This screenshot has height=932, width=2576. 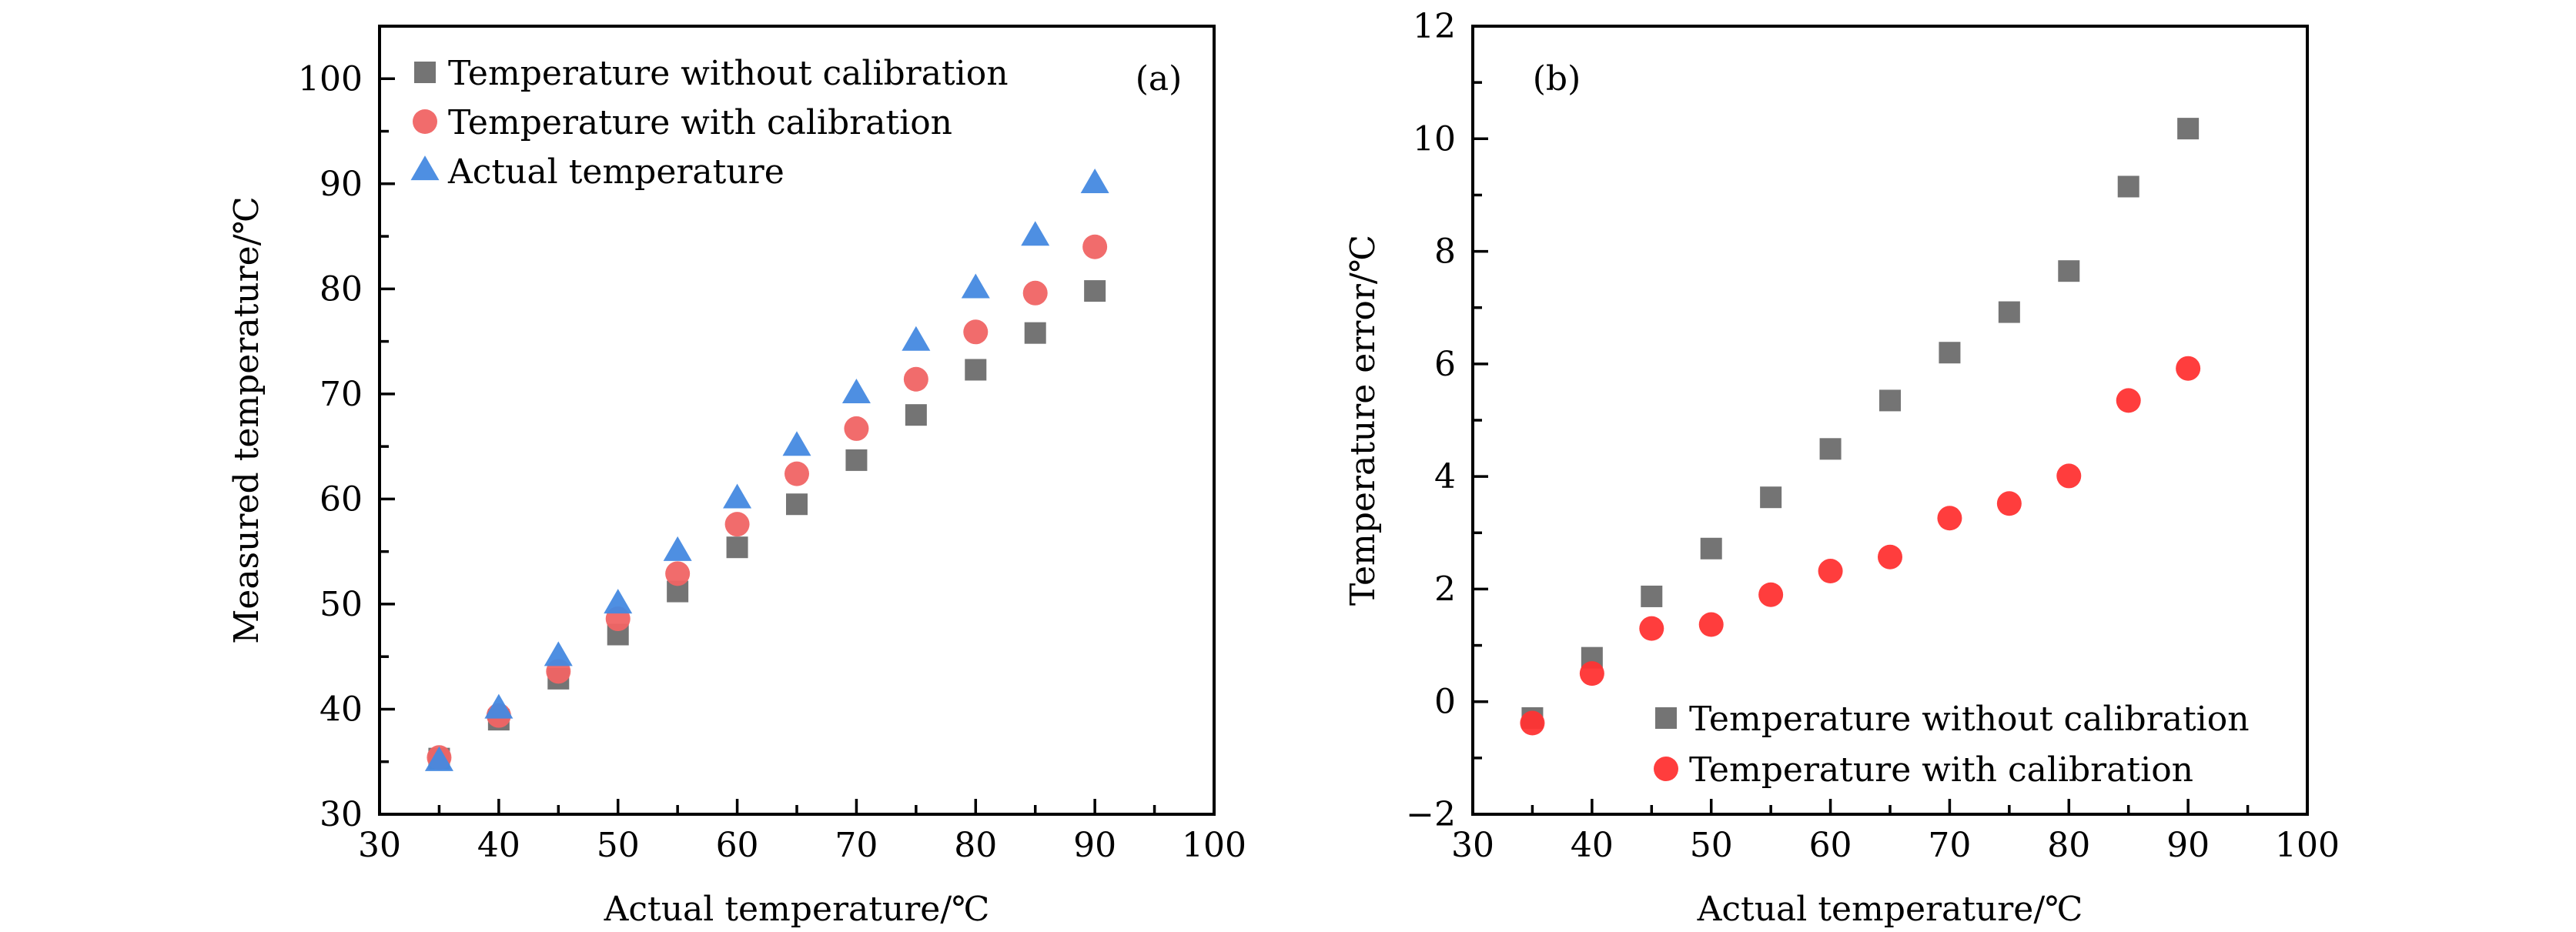 What do you see at coordinates (330, 79) in the screenshot?
I see `y-tick-label: 100` at bounding box center [330, 79].